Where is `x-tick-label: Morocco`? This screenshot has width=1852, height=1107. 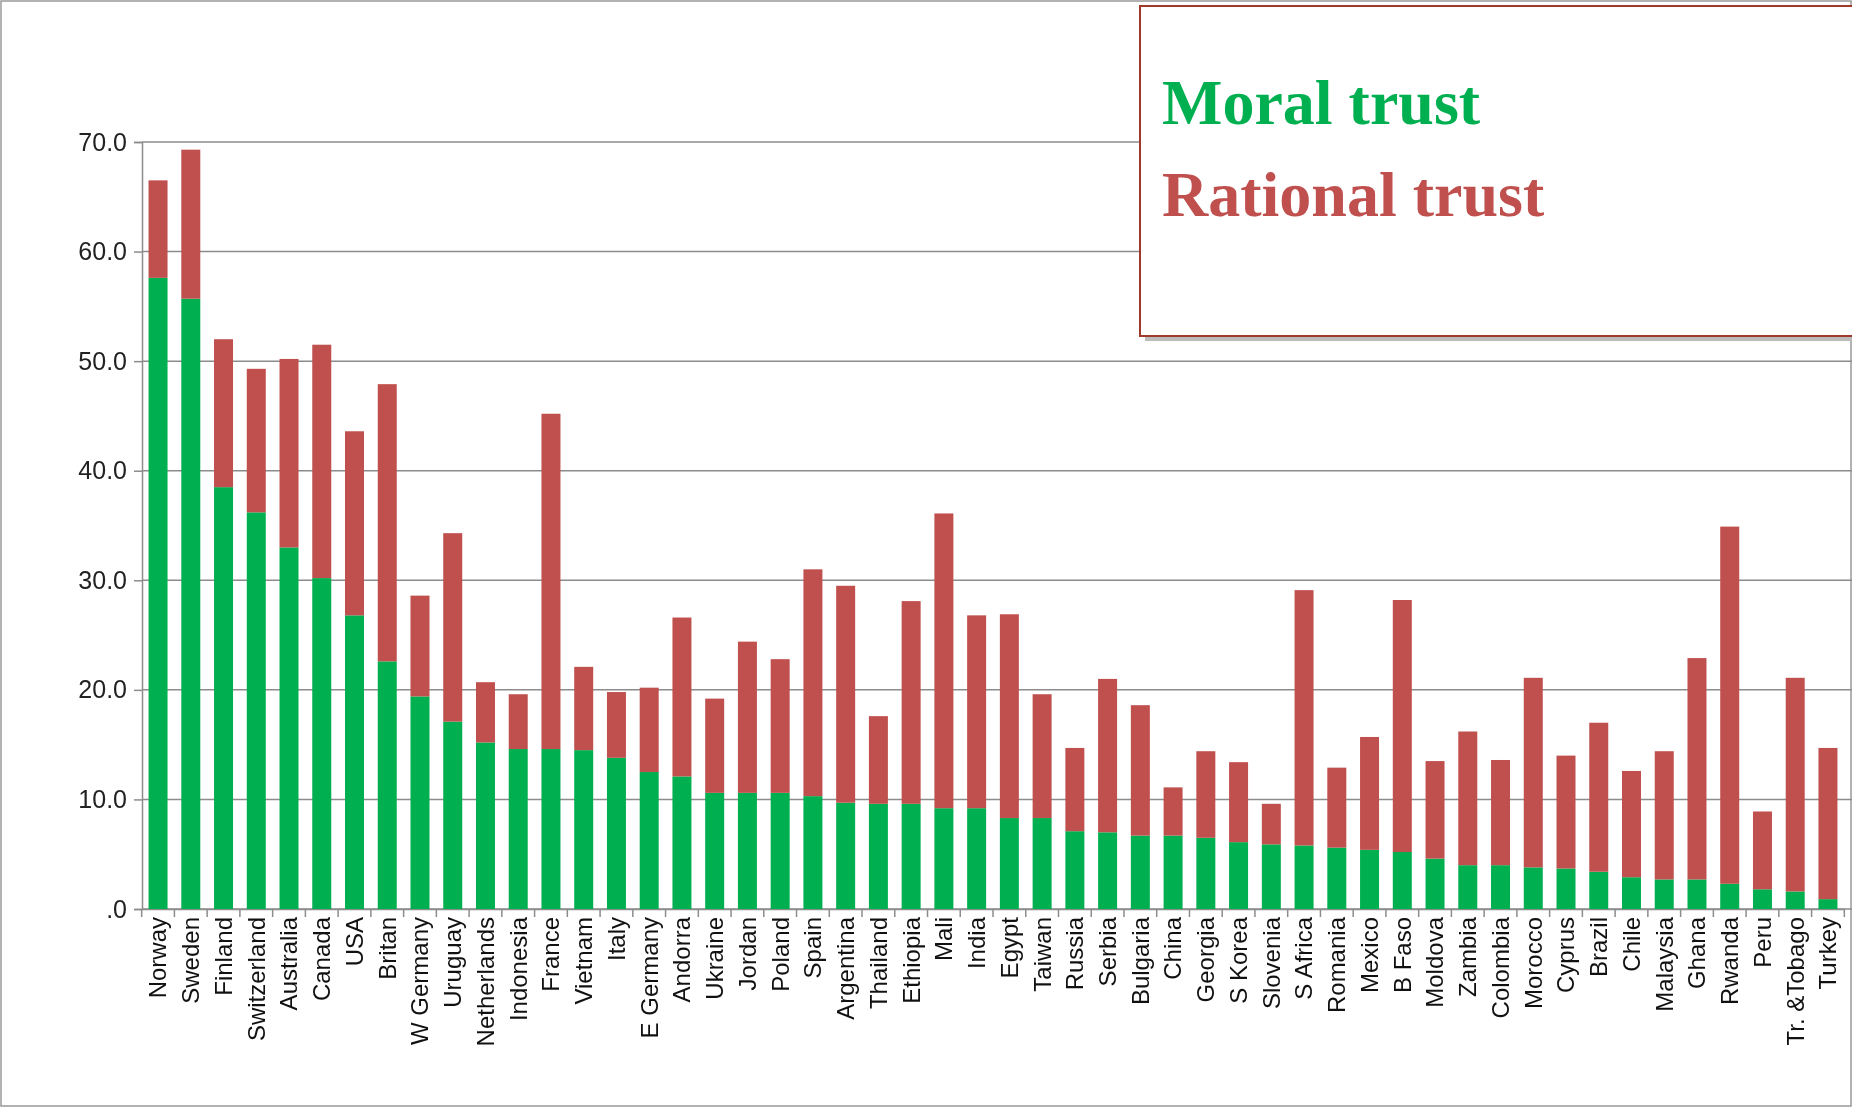
x-tick-label: Morocco is located at coordinates (1533, 963).